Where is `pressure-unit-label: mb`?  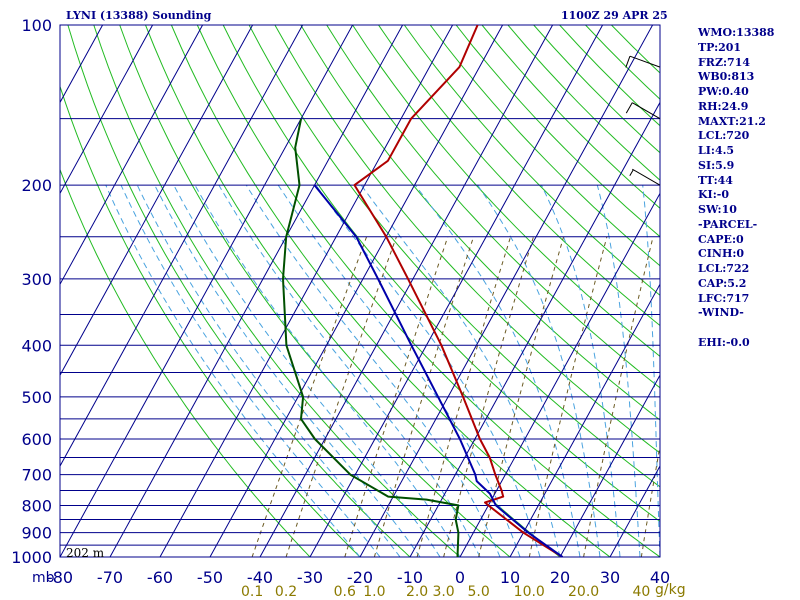
pressure-unit-label: mb is located at coordinates (43, 578).